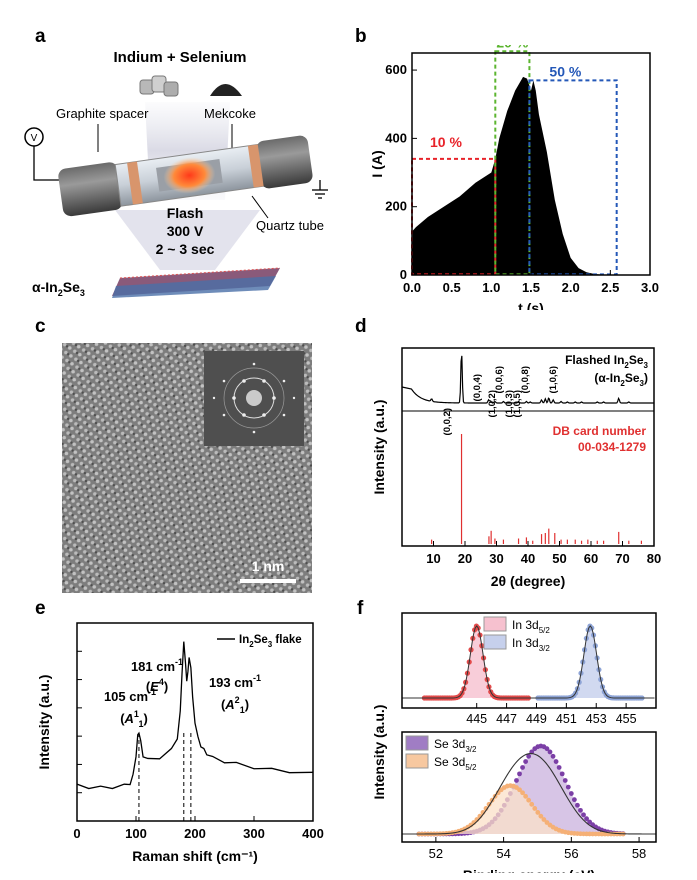 The width and height of the screenshot is (697, 880). I want to click on legend-db-line2: 00-034-1279, so click(612, 447).